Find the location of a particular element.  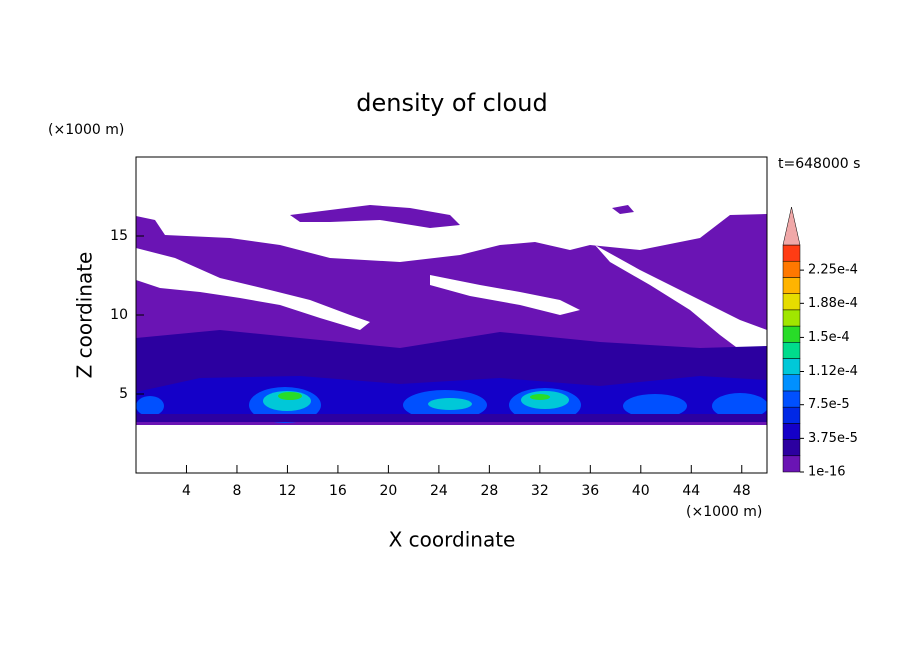

y-tick-label: 5 is located at coordinates (123, 394).